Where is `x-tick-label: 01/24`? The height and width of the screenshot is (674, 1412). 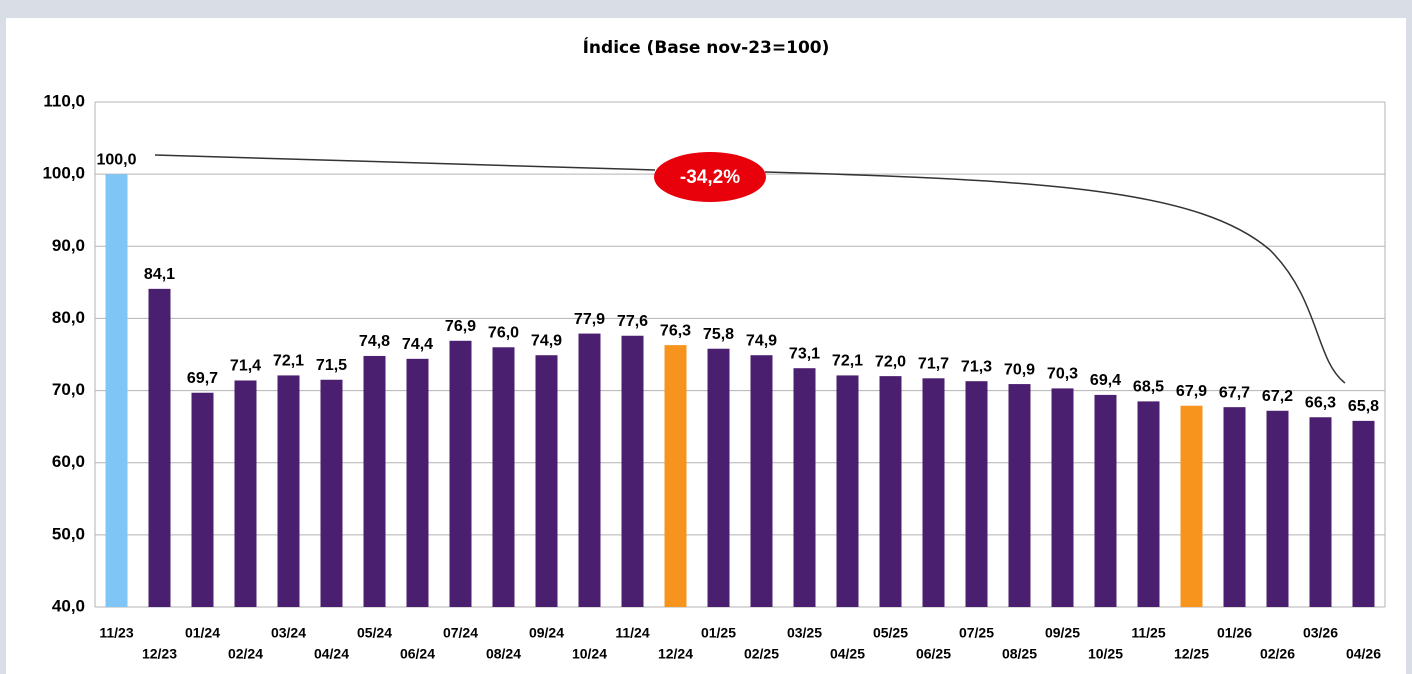
x-tick-label: 01/24 is located at coordinates (202, 633).